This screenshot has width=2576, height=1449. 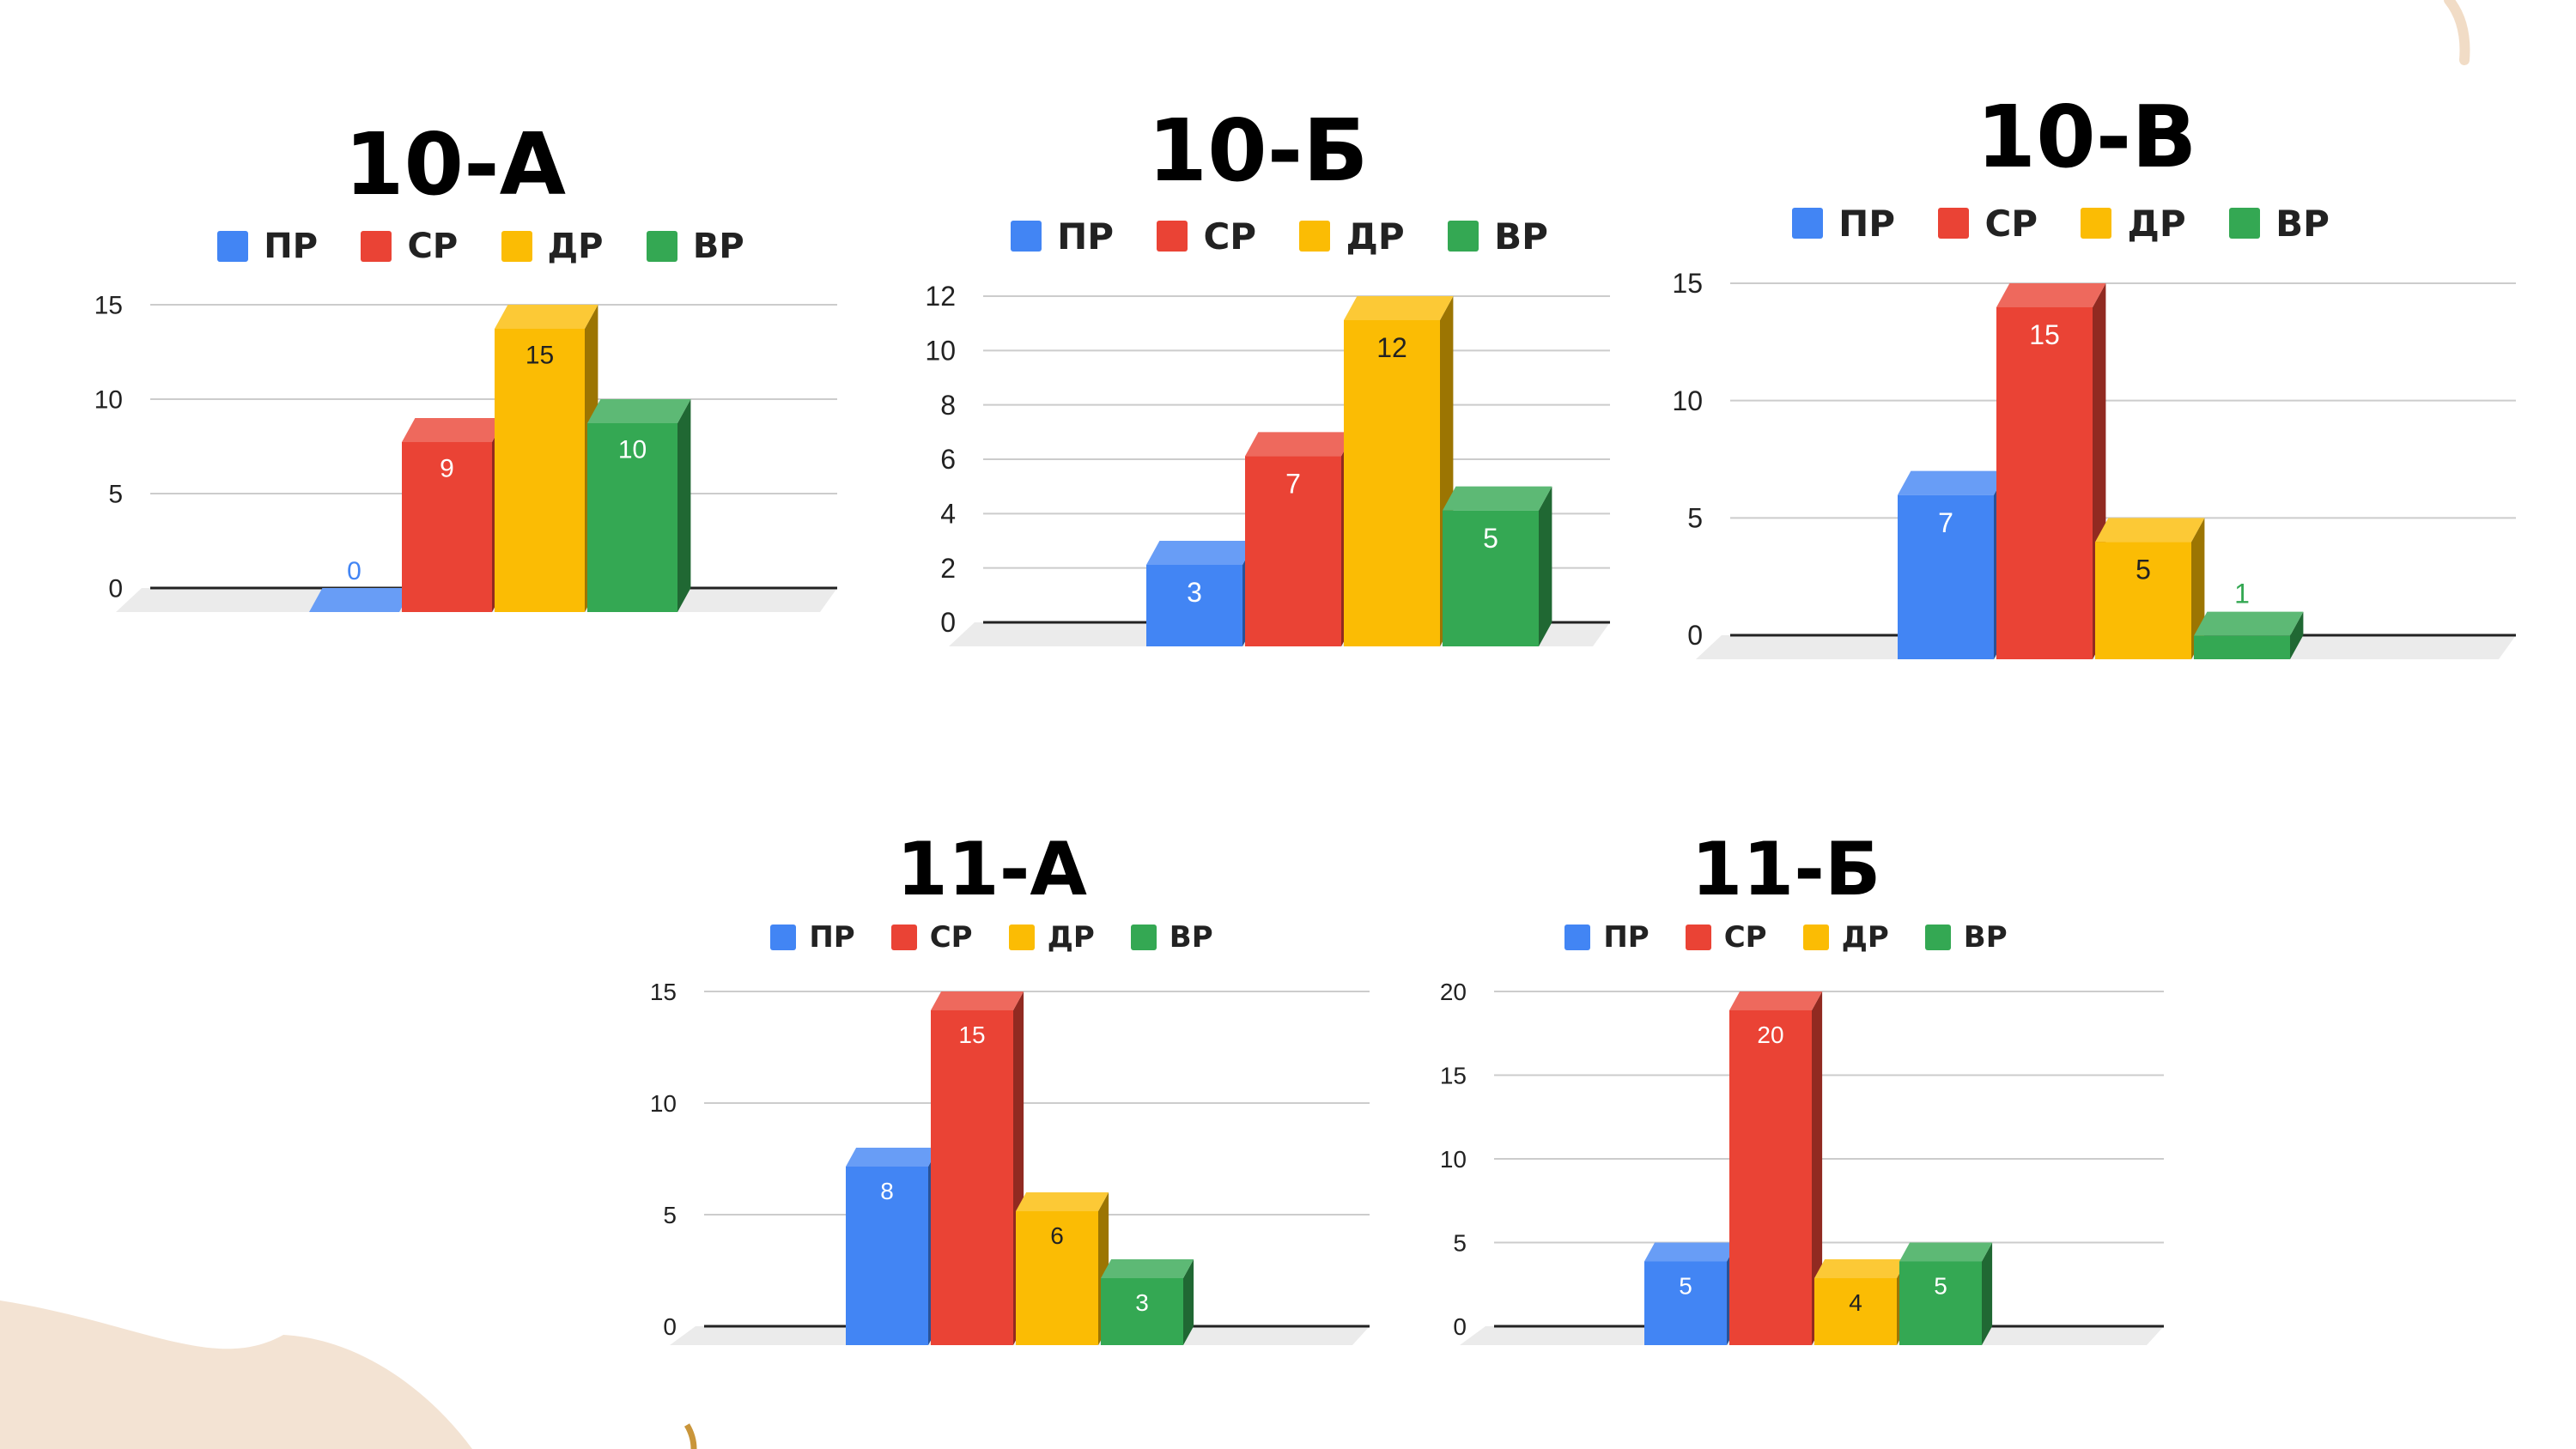 I want to click on data-label: 1, so click(x=2242, y=594).